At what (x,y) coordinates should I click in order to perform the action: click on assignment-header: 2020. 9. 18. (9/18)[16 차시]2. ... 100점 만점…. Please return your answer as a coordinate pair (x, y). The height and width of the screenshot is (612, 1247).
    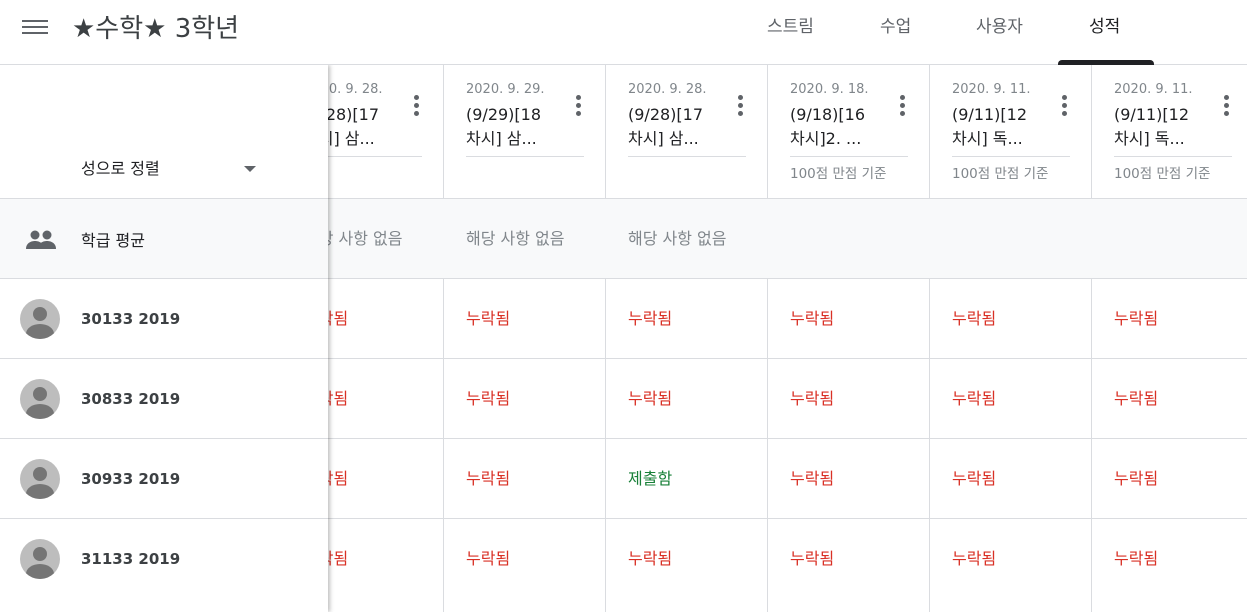
    Looking at the image, I should click on (849, 131).